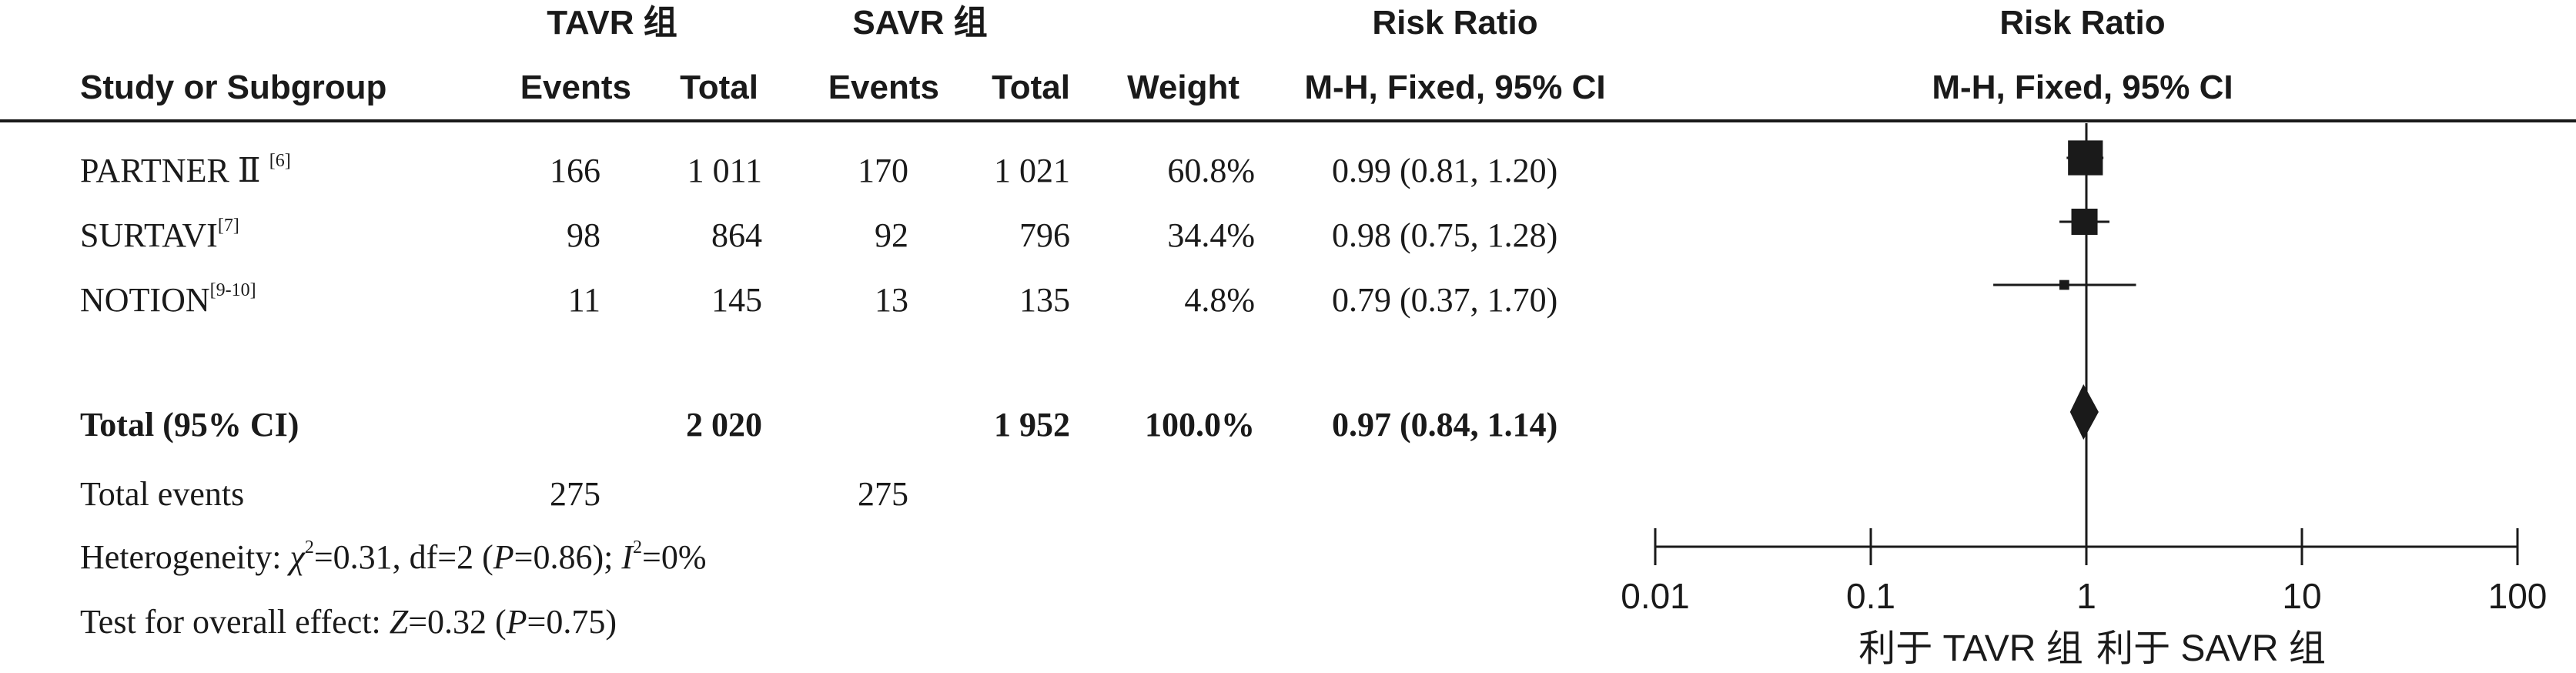 Image resolution: width=2576 pixels, height=673 pixels. I want to click on chi-value: =0.31, df=2 (, so click(403, 557).